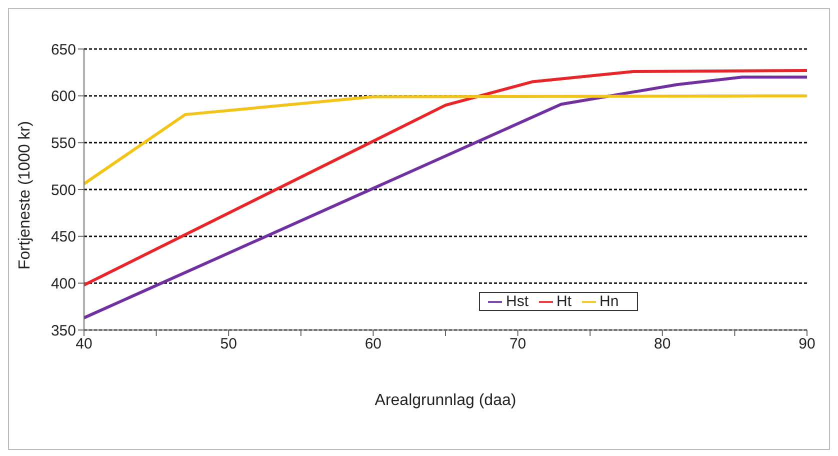  What do you see at coordinates (807, 344) in the screenshot?
I see `x-tick-label: 90` at bounding box center [807, 344].